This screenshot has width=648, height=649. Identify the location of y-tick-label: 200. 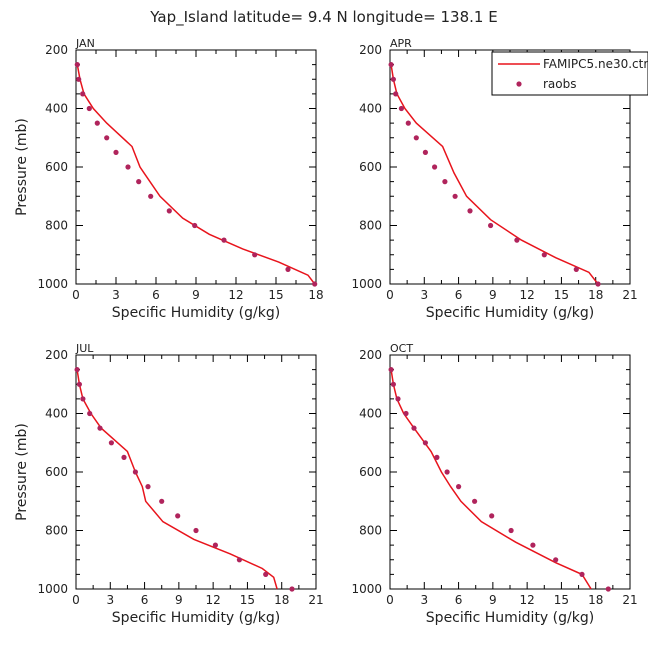
(370, 50).